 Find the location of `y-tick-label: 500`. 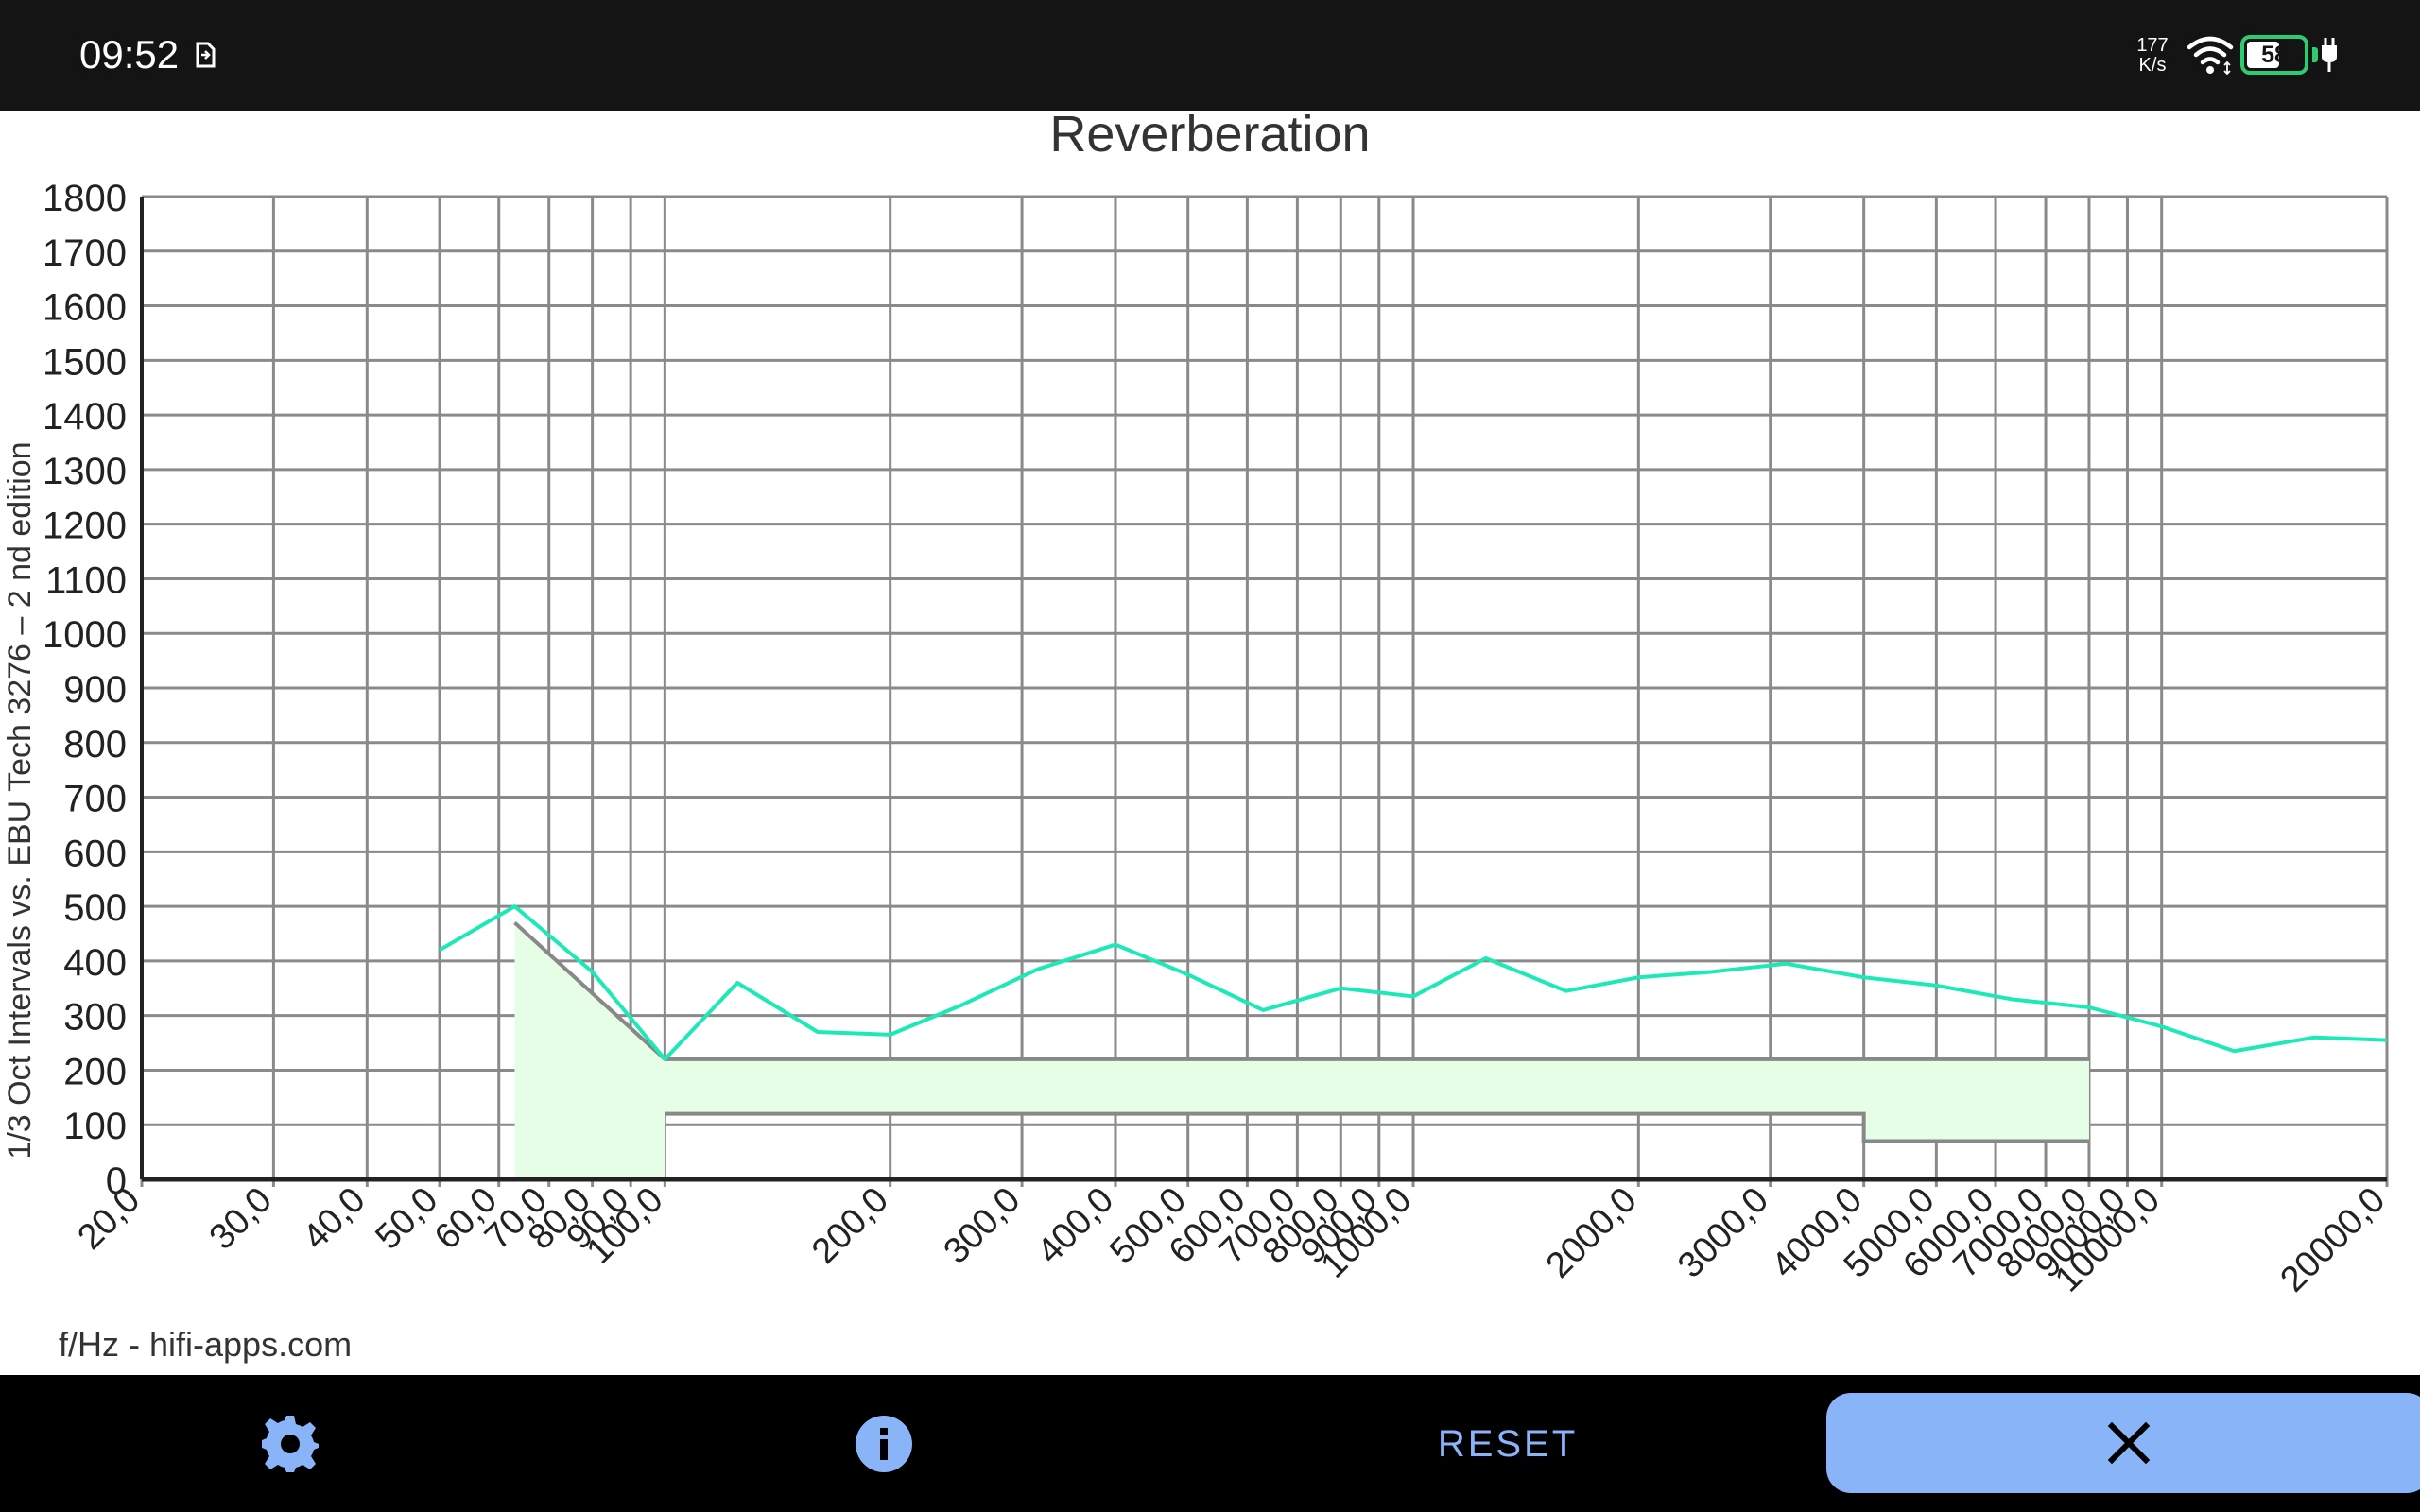

y-tick-label: 500 is located at coordinates (95, 908).